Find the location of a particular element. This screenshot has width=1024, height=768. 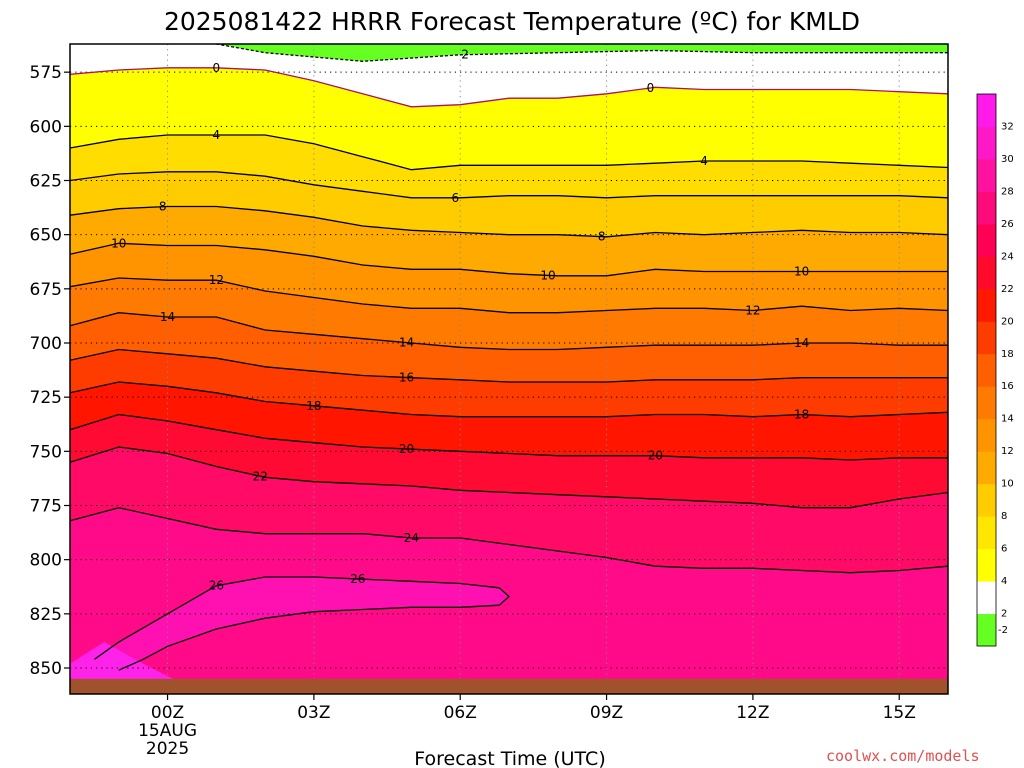

y-tick-label: 575 is located at coordinates (46, 73).